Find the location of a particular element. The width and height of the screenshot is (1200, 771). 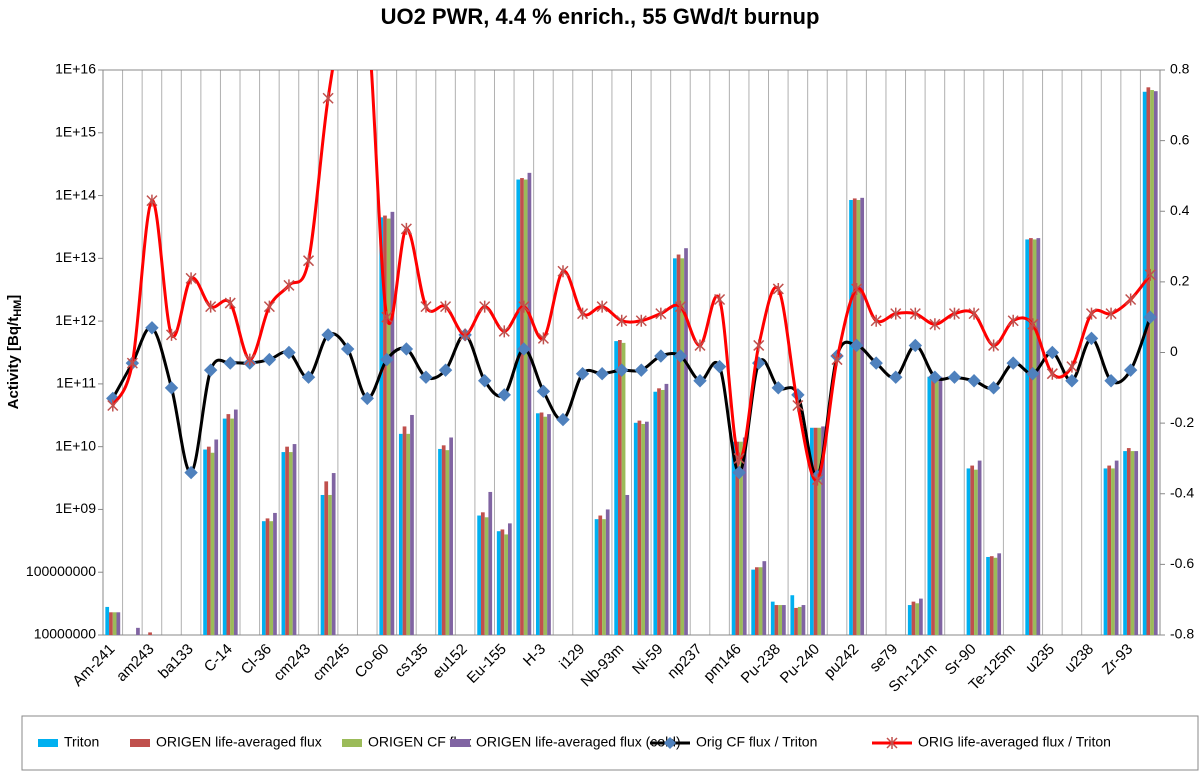

legend-label: ORIGEN life-averaged flux is located at coordinates (239, 742).